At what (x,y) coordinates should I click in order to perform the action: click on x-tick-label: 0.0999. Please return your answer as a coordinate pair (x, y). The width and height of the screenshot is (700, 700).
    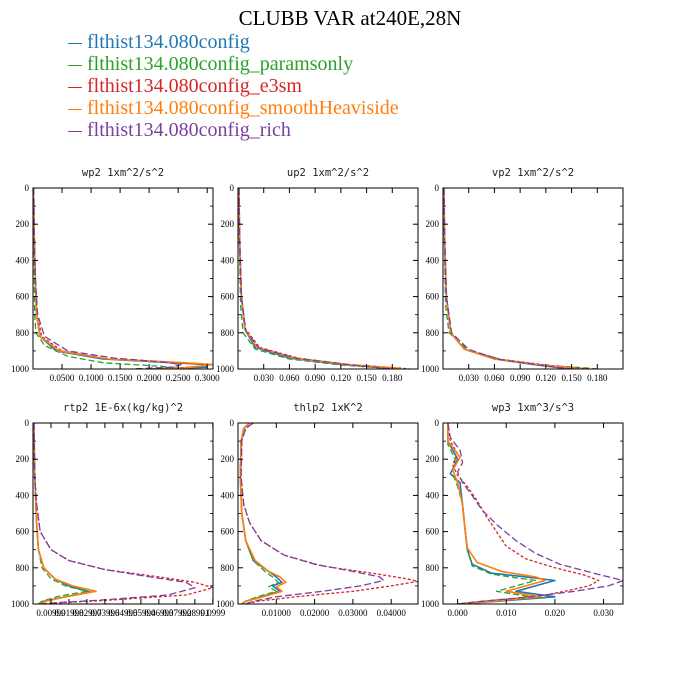
    Looking at the image, I should click on (212, 613).